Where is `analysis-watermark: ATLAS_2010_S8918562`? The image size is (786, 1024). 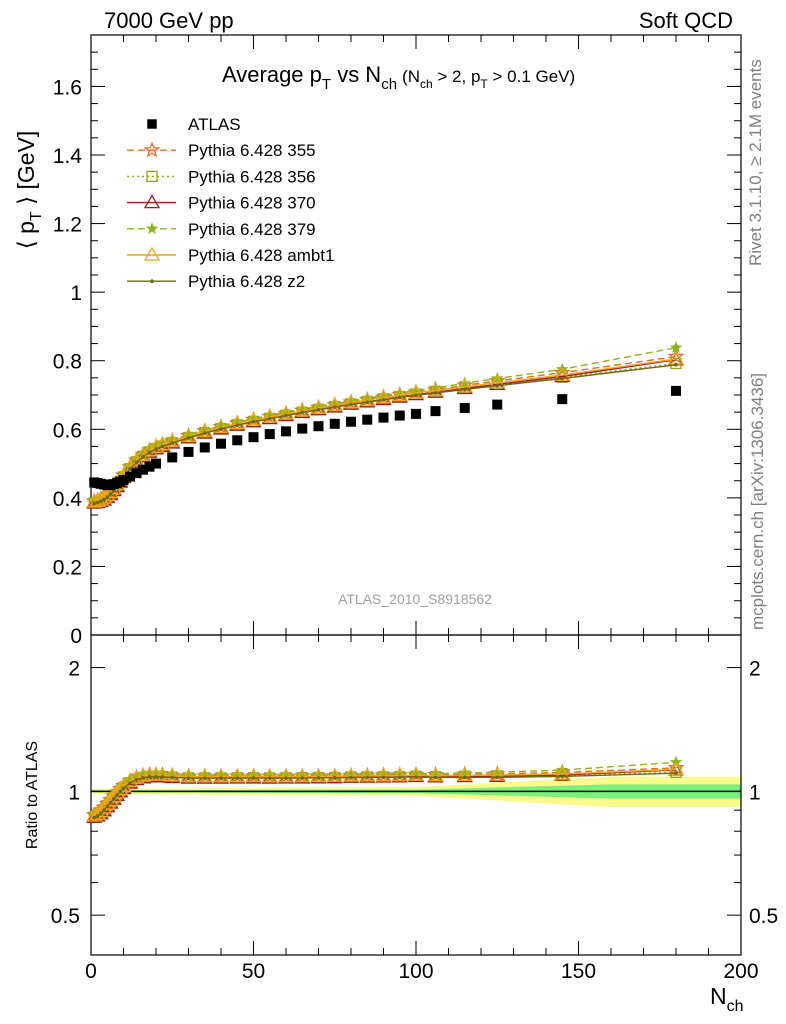
analysis-watermark: ATLAS_2010_S8918562 is located at coordinates (415, 599).